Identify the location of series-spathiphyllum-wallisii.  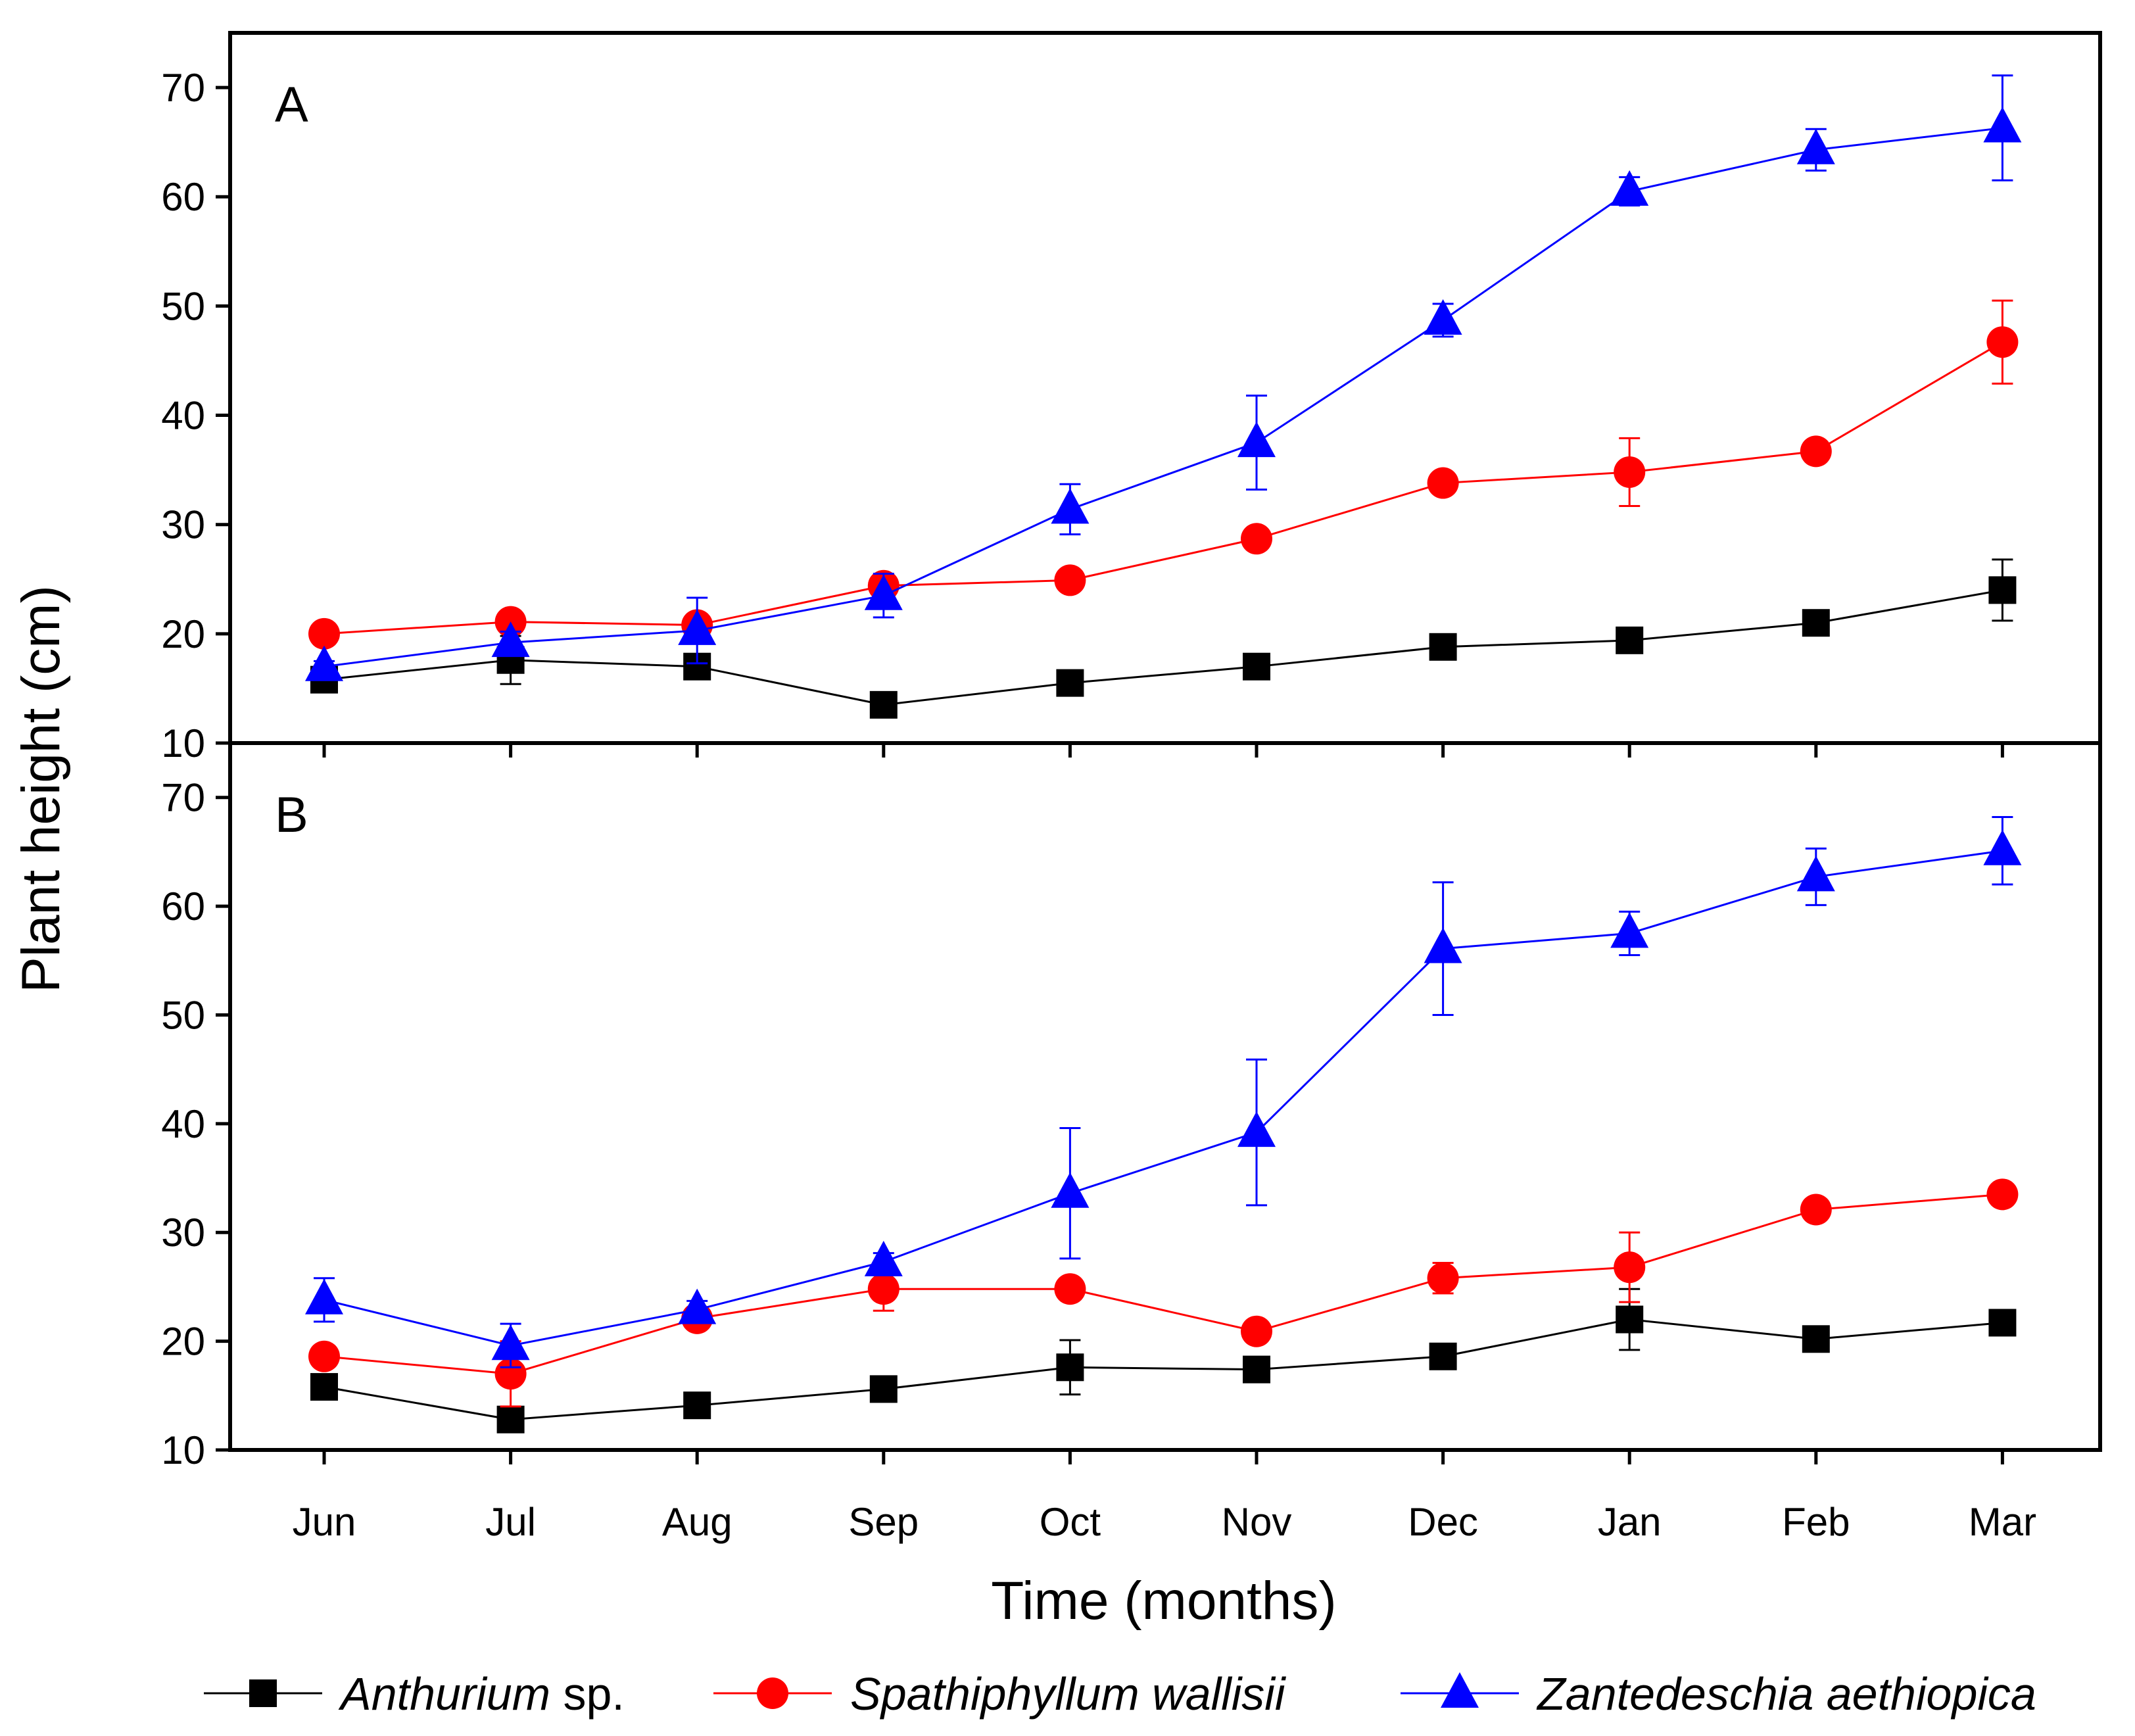
(1164, 1293).